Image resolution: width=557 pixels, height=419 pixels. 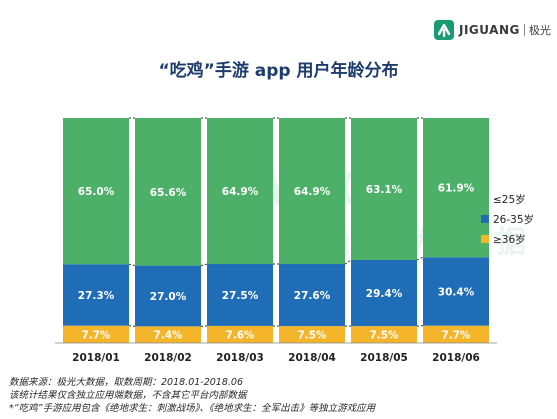 What do you see at coordinates (539, 30) in the screenshot?
I see `brand-name-cn: 极光` at bounding box center [539, 30].